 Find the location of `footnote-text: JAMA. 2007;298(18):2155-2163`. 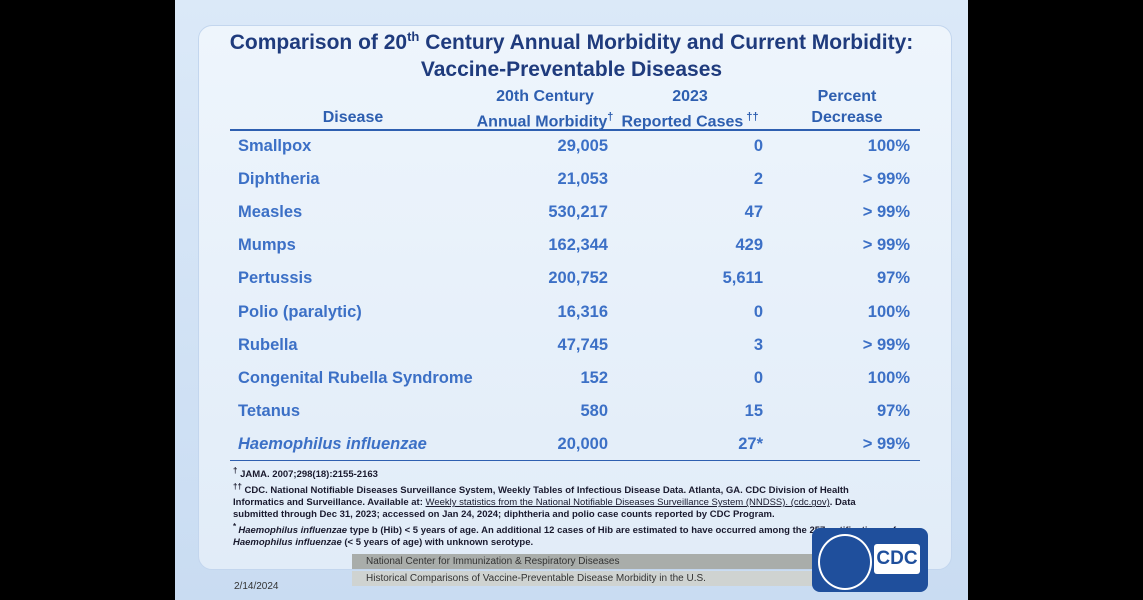

footnote-text: JAMA. 2007;298(18):2155-2163 is located at coordinates (307, 475).